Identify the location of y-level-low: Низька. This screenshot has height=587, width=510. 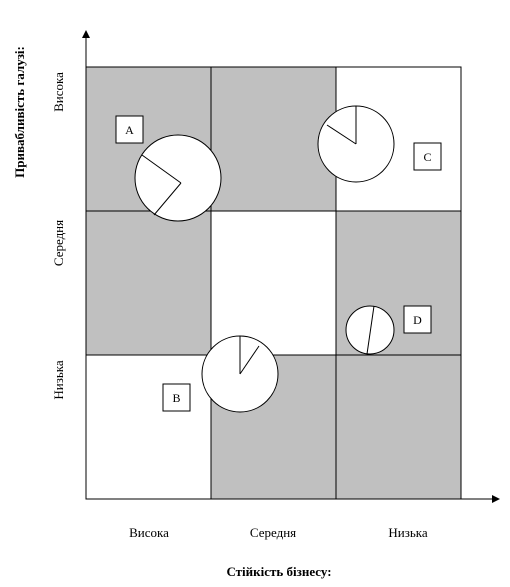
(58, 380).